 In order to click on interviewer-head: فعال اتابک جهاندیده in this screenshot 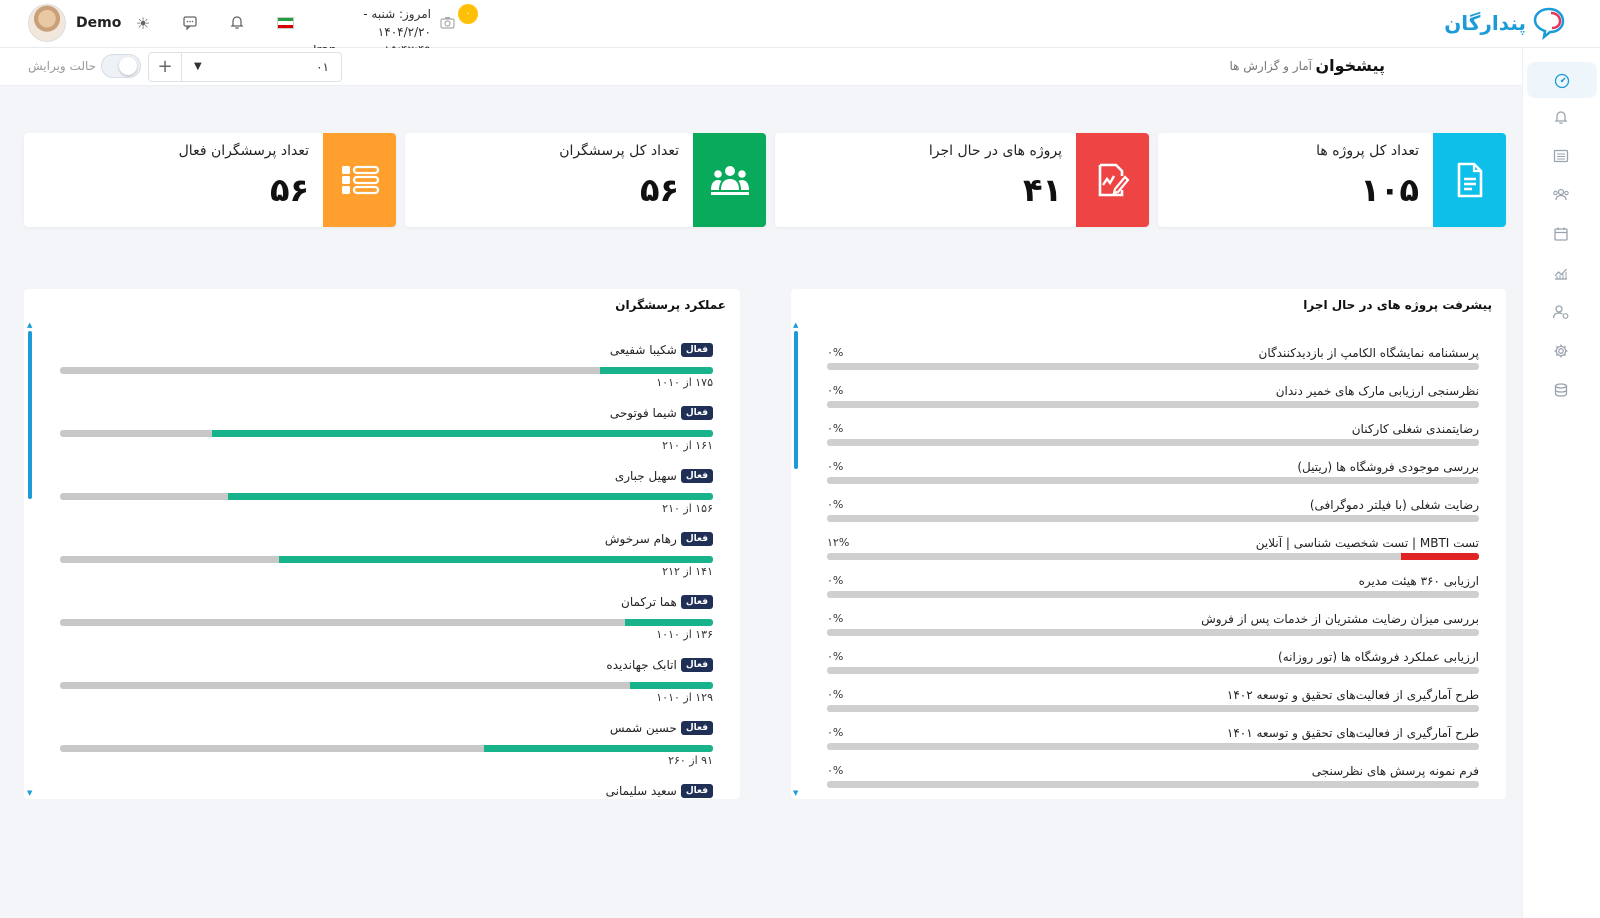, I will do `click(659, 665)`.